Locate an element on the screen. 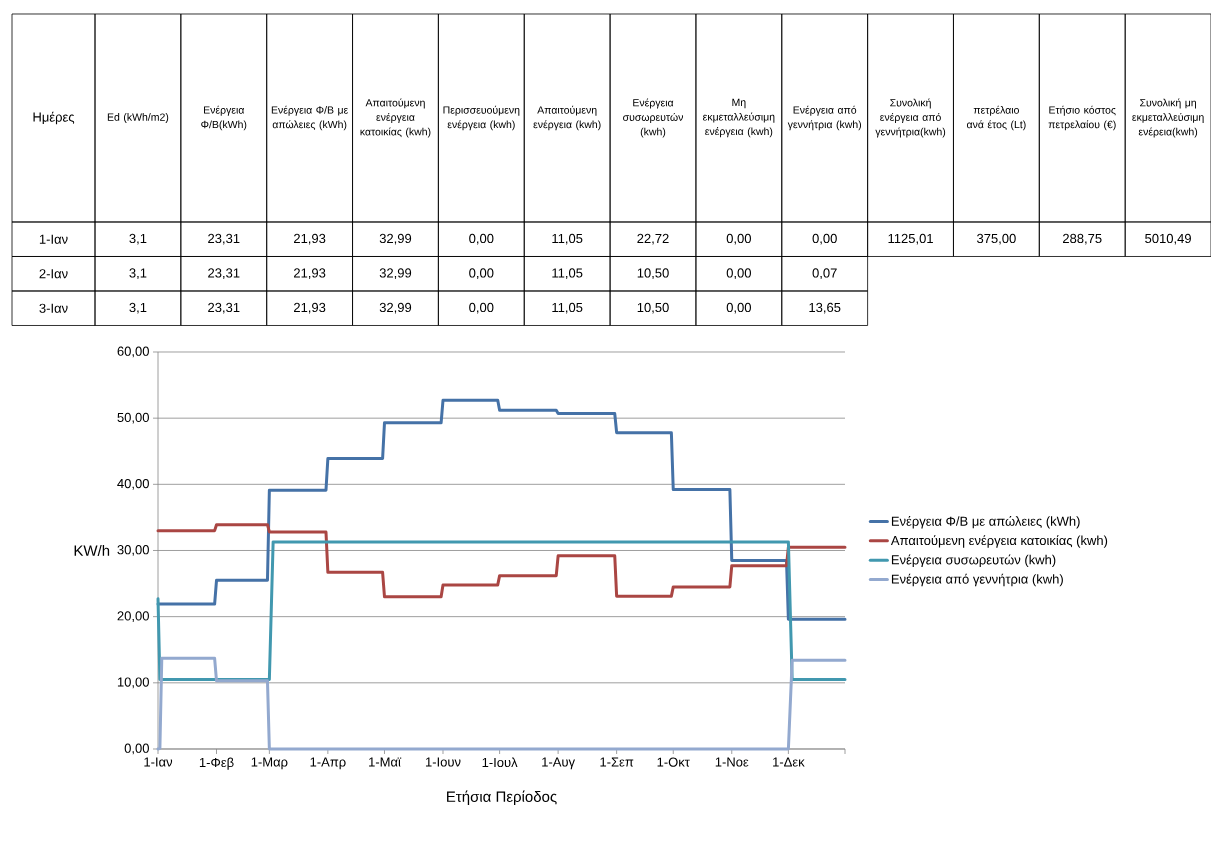 Image resolution: width=1211 pixels, height=861 pixels. y-tick-label: 10,00 is located at coordinates (133, 683).